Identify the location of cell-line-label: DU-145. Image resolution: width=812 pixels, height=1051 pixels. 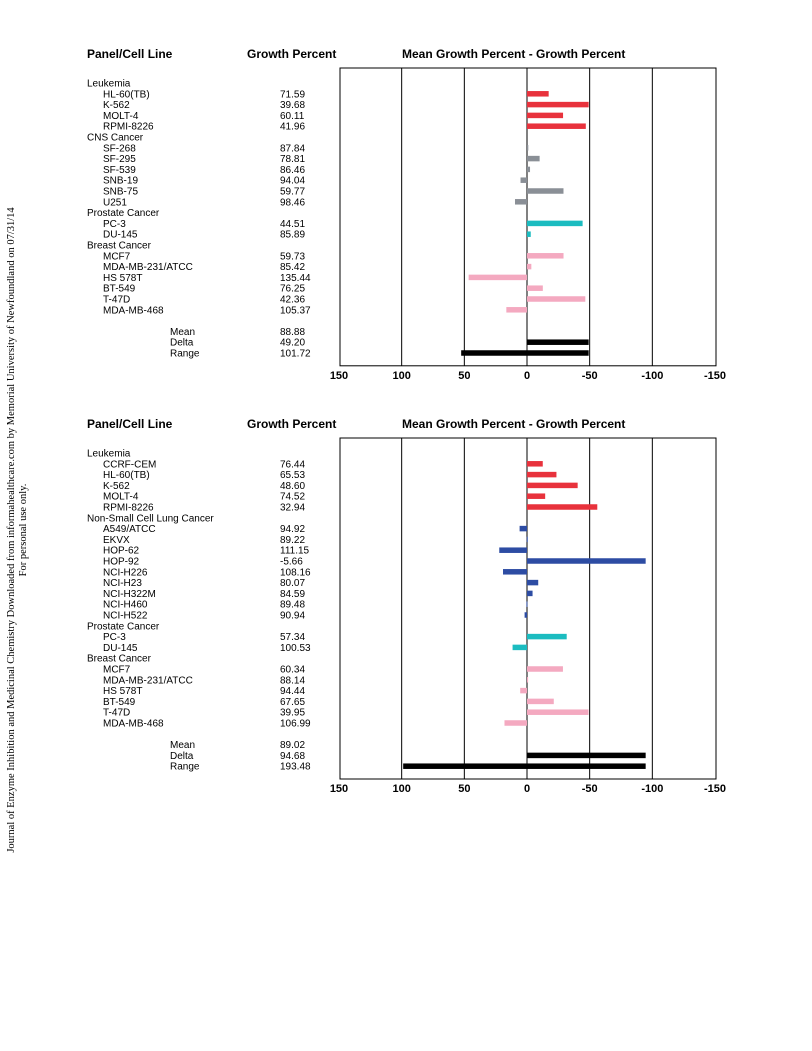
(120, 235).